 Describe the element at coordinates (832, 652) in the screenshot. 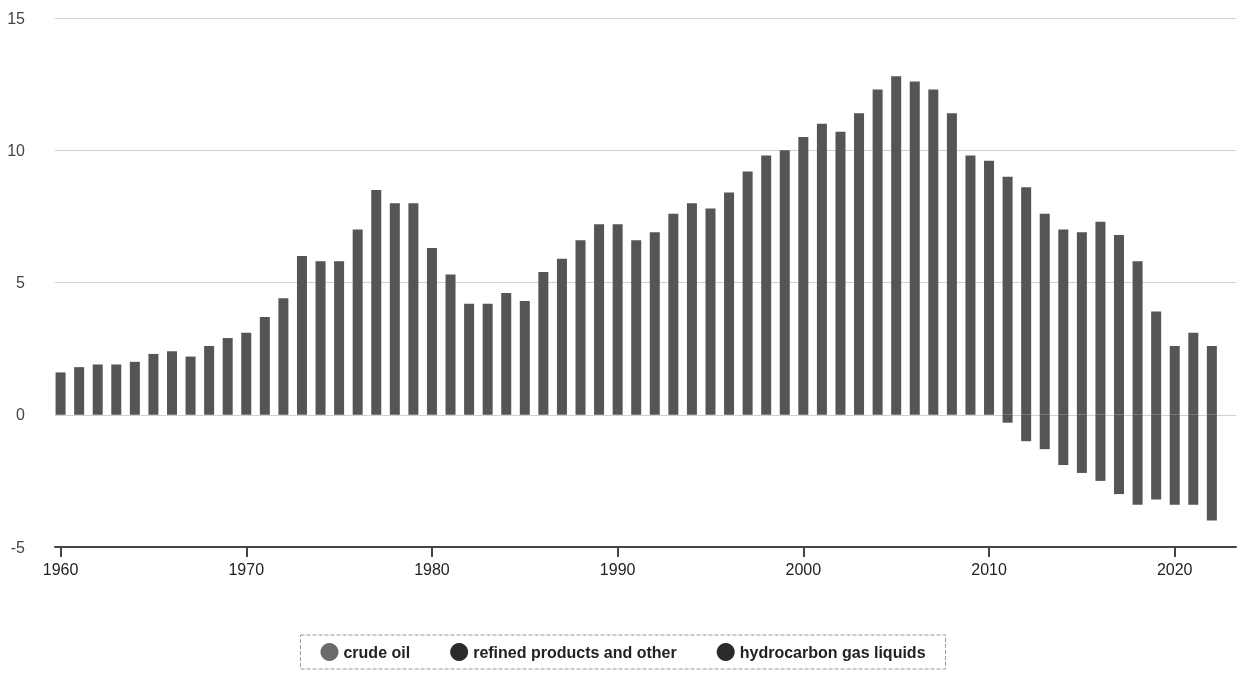

I see `legend-label: hydrocarbon gas liquids` at that location.